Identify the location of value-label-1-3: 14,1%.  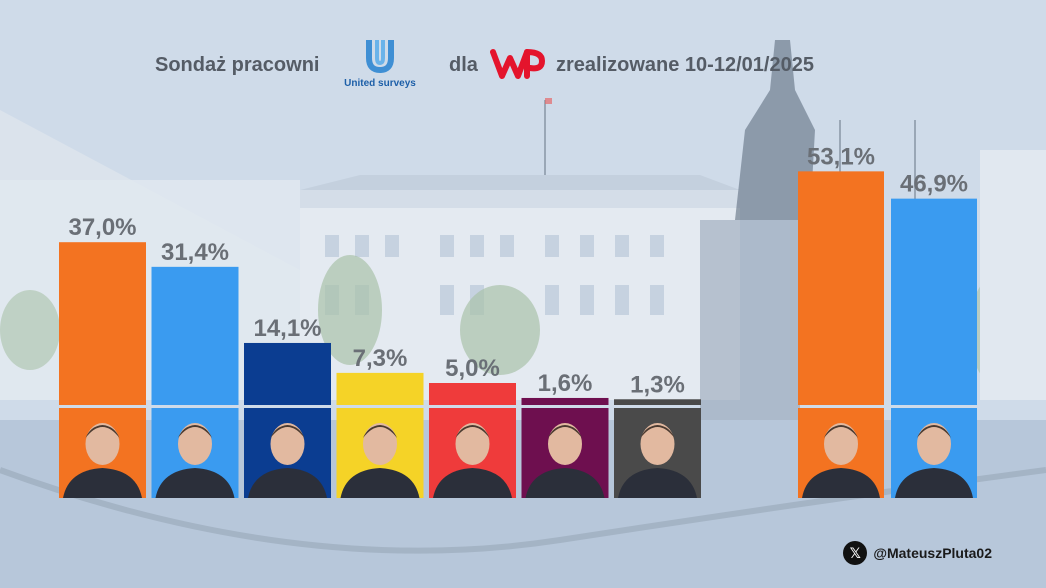
(287, 328).